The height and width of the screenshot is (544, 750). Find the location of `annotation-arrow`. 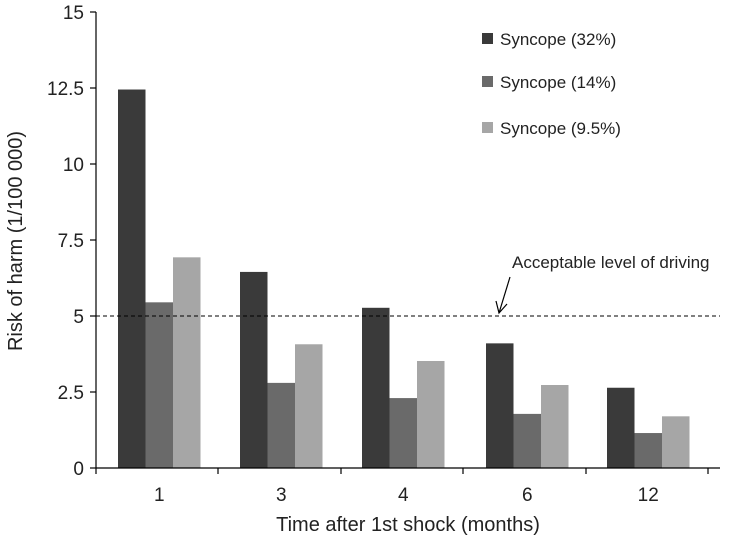

annotation-arrow is located at coordinates (503, 295).